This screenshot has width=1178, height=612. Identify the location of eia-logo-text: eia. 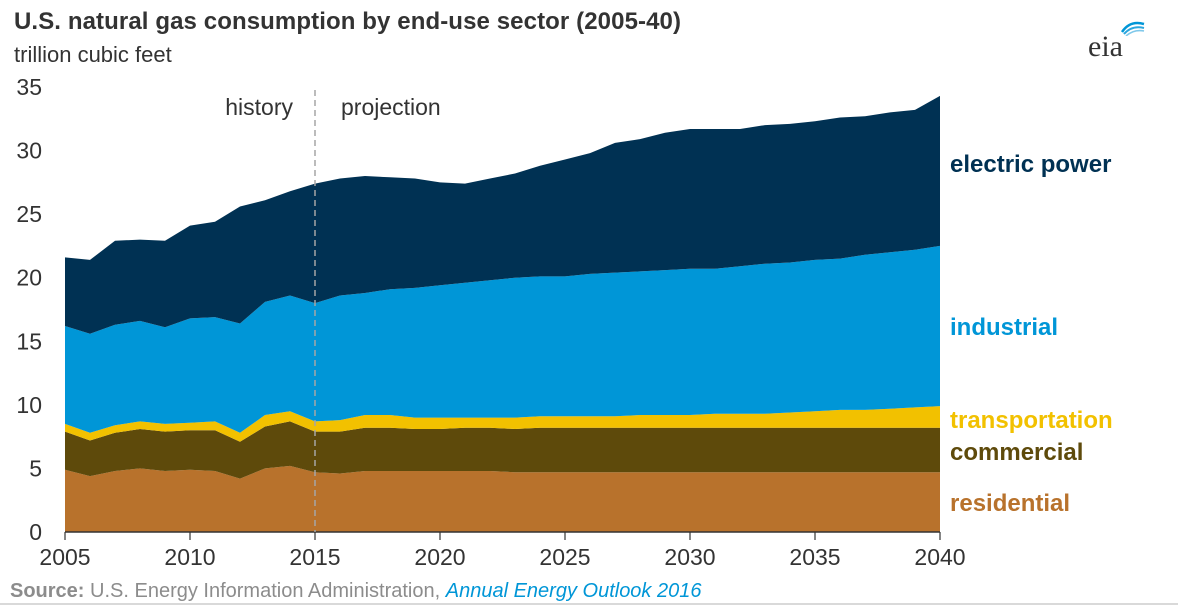
(1105, 46).